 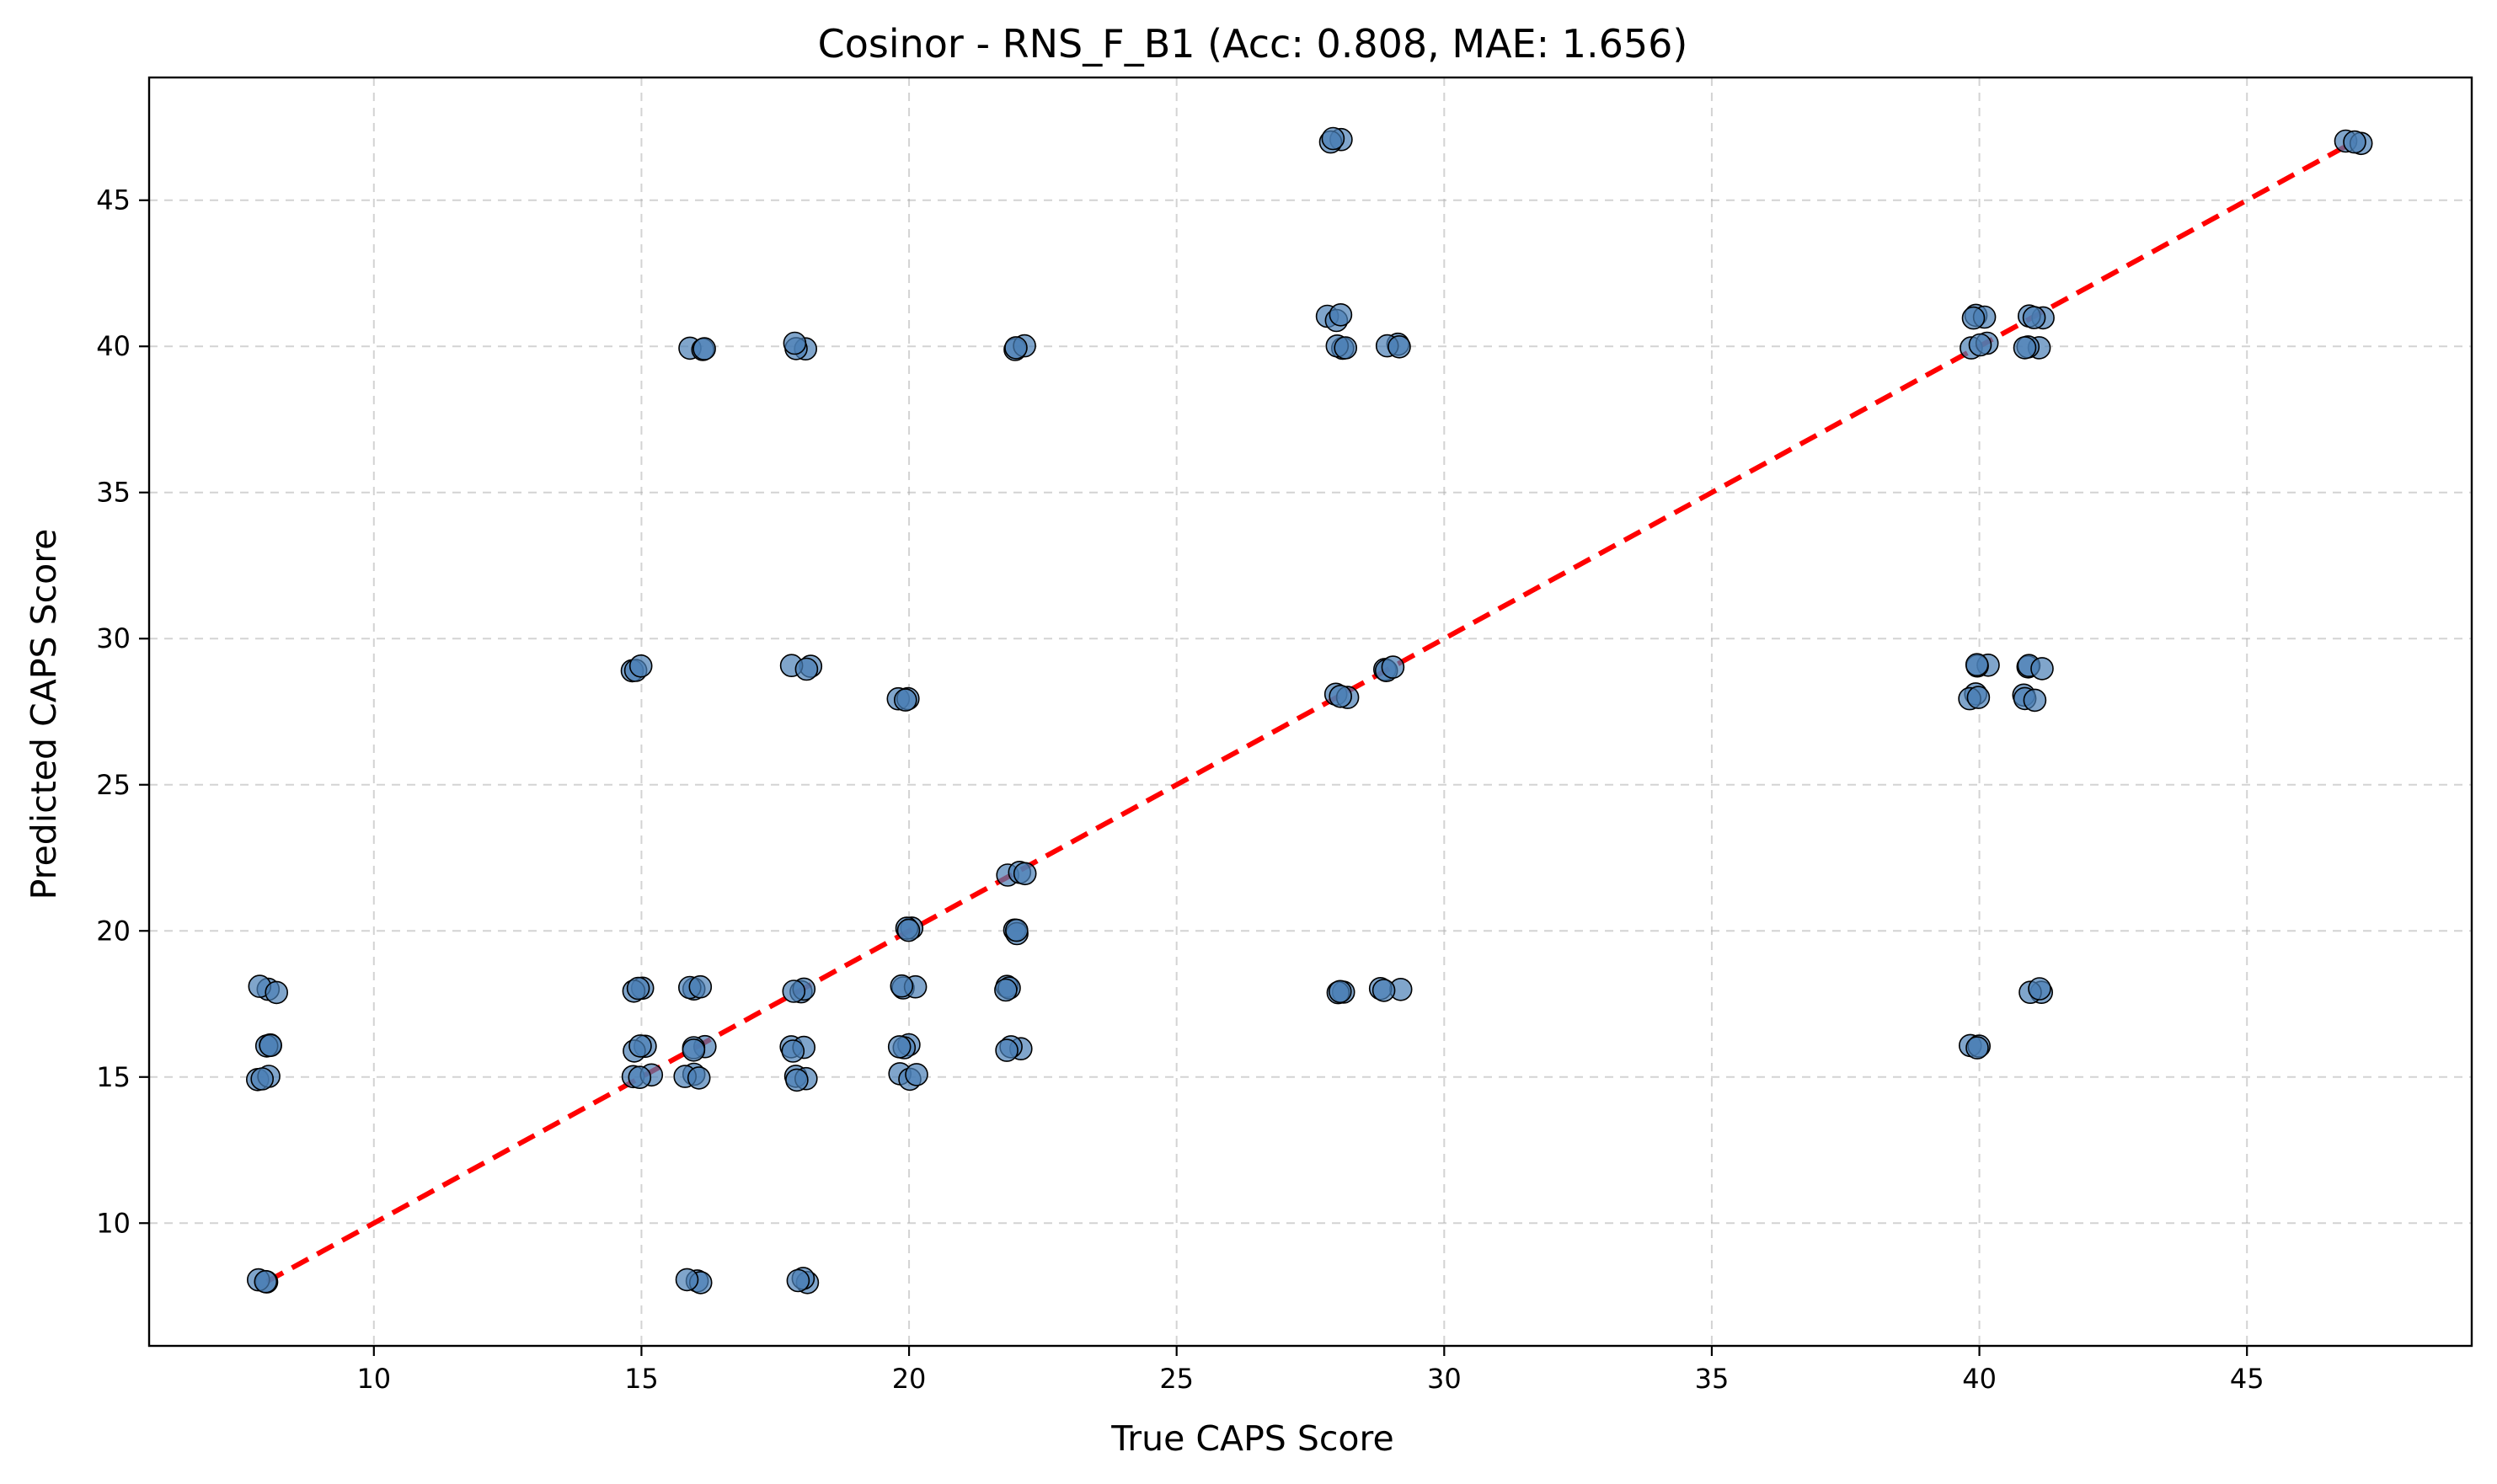 What do you see at coordinates (1310, 1371) in the screenshot?
I see `x-axis-ticks: 10 15 20 25 30 35 40 45` at bounding box center [1310, 1371].